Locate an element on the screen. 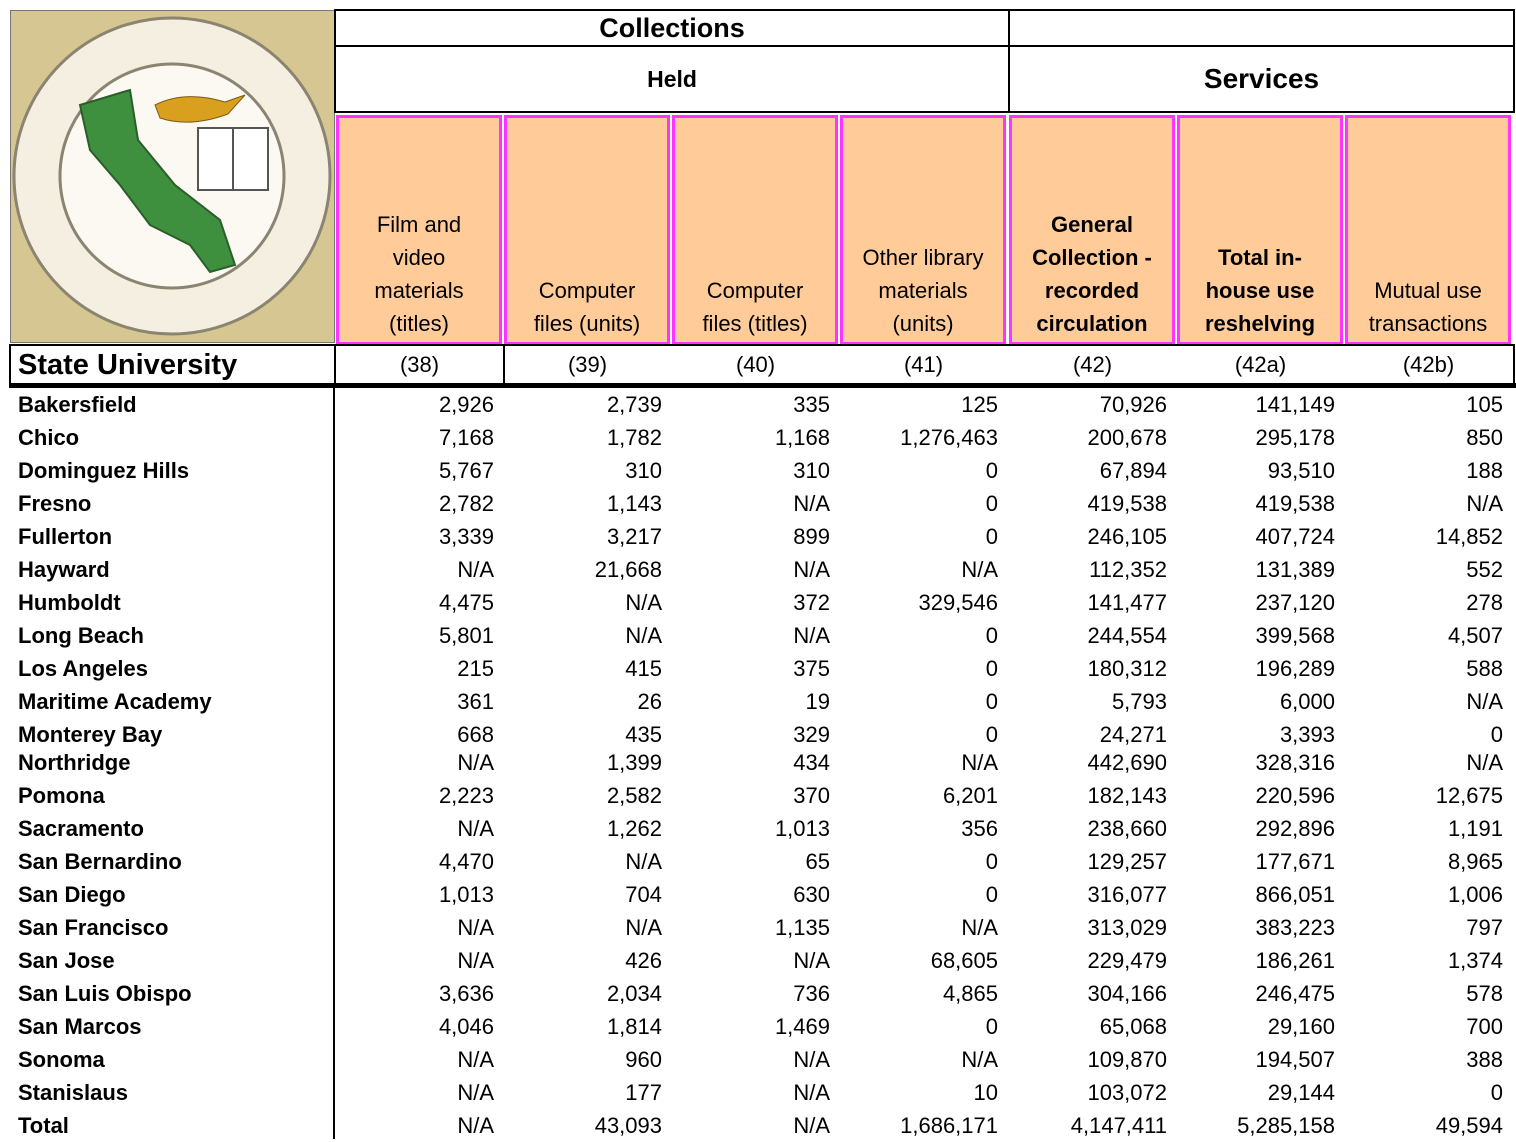 This screenshot has height=1142, width=1516. cell-value: 4,865 is located at coordinates (970, 993).